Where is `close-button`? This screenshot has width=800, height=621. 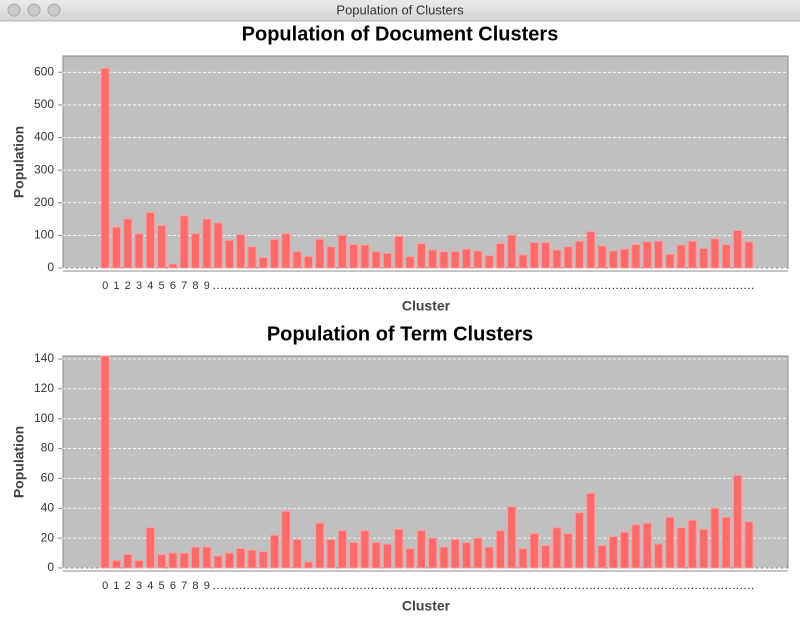 close-button is located at coordinates (14, 10).